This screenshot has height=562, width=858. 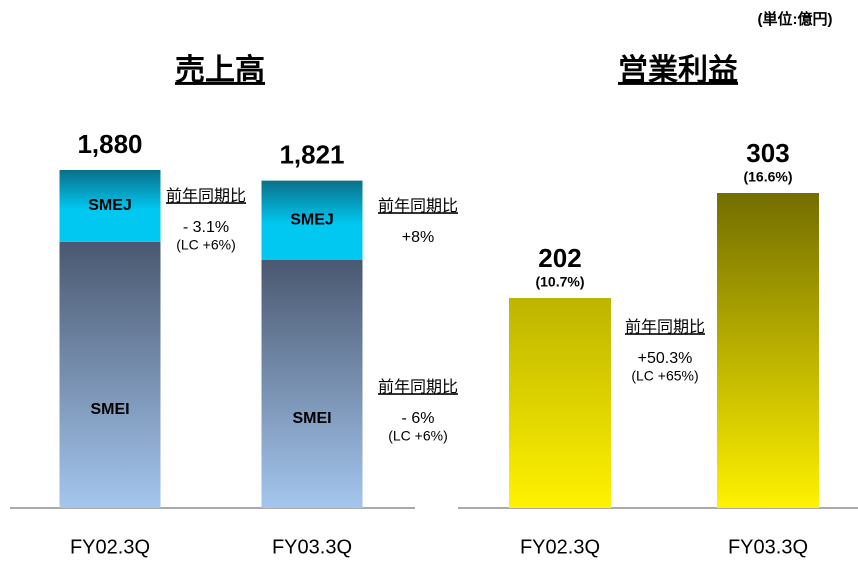 I want to click on chart-title: 営業利益, so click(x=678, y=70).